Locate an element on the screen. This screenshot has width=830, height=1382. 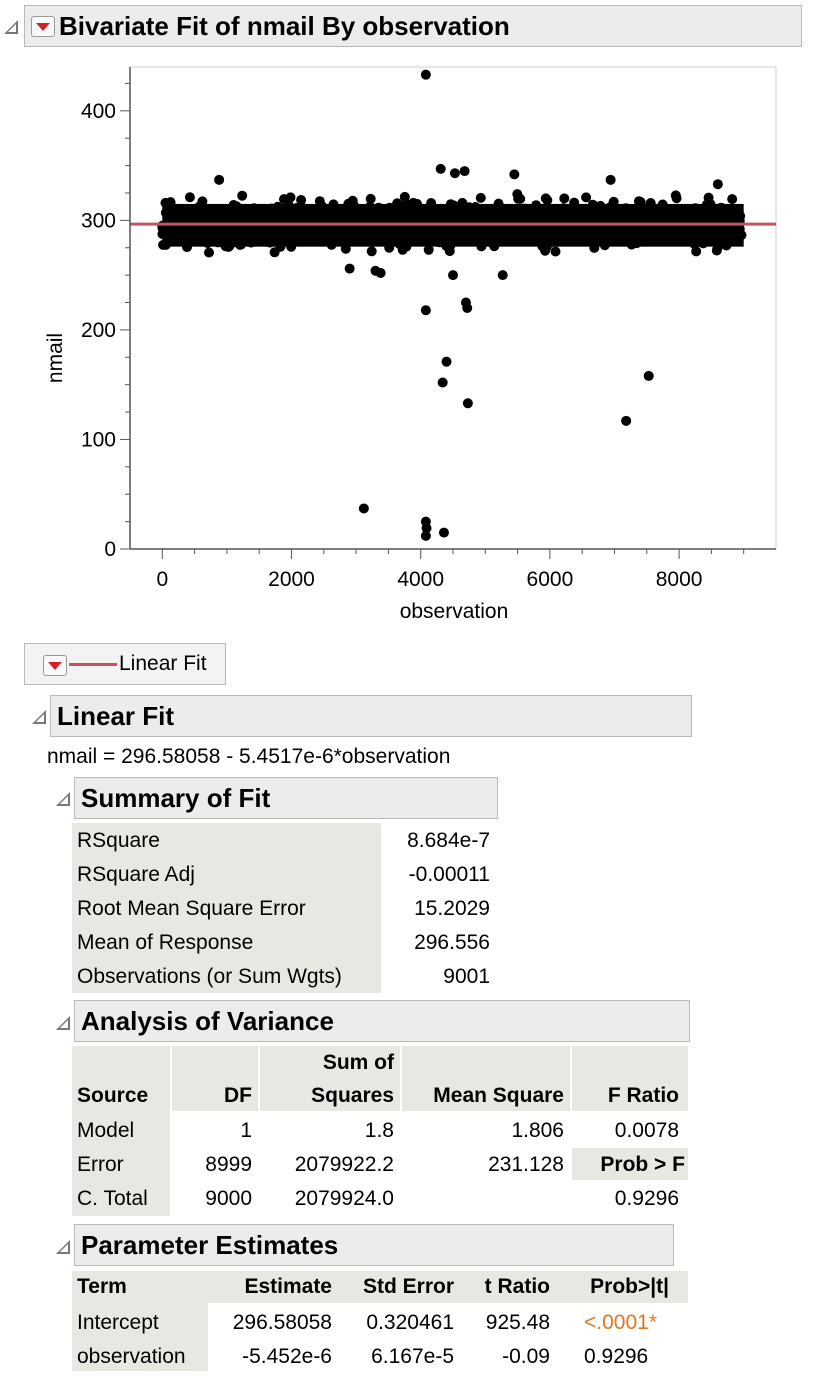
prob-f-cell is located at coordinates (630, 1164).